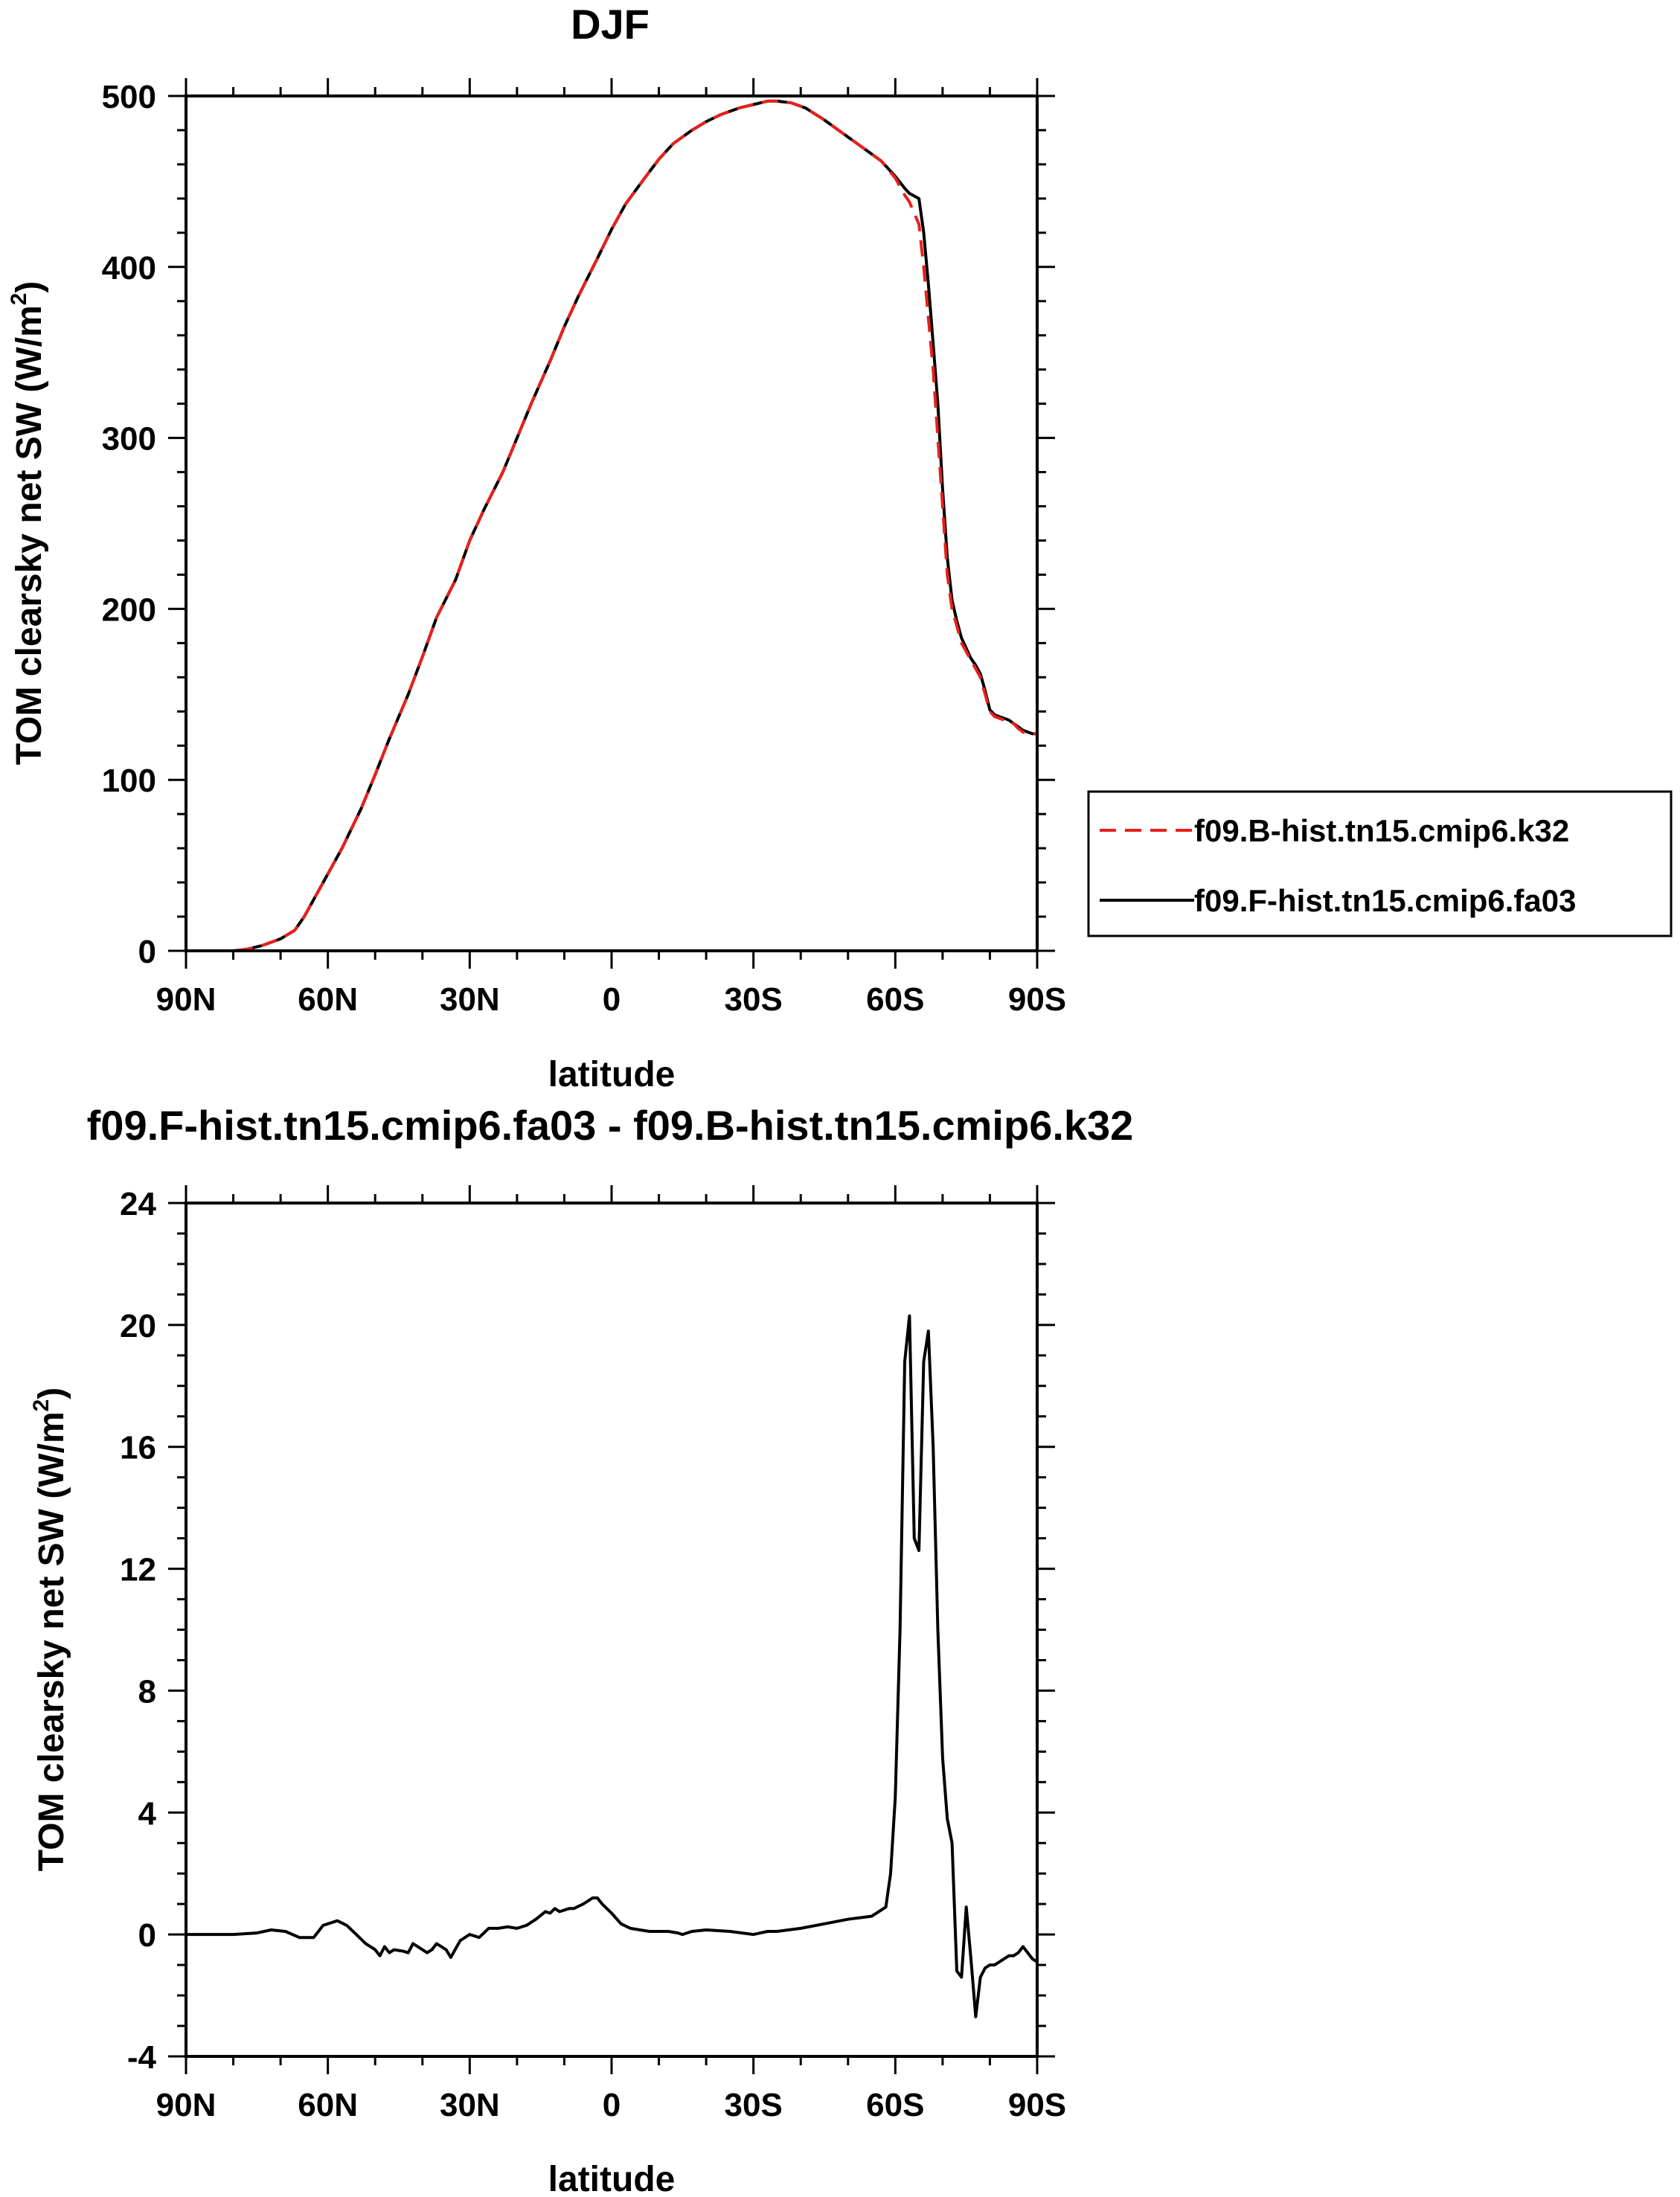 Image resolution: width=1680 pixels, height=2197 pixels. What do you see at coordinates (612, 1074) in the screenshot?
I see `top-x-axis-label: latitude` at bounding box center [612, 1074].